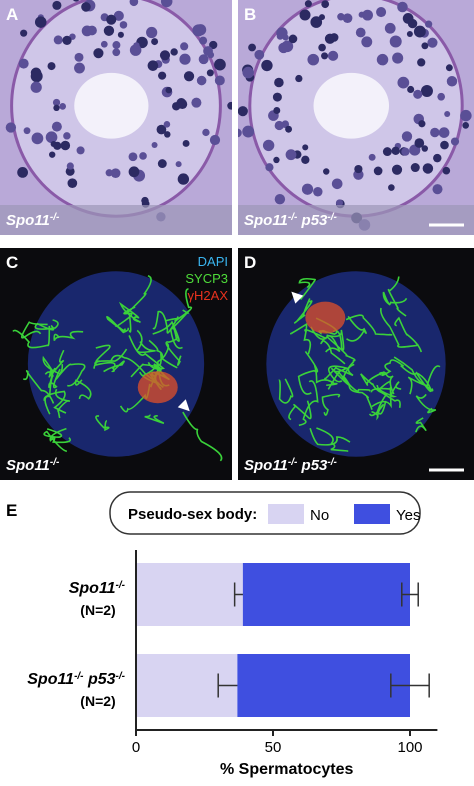 The height and width of the screenshot is (786, 474). Describe the element at coordinates (208, 295) in the screenshot. I see `stain-label: γH2AX` at that location.